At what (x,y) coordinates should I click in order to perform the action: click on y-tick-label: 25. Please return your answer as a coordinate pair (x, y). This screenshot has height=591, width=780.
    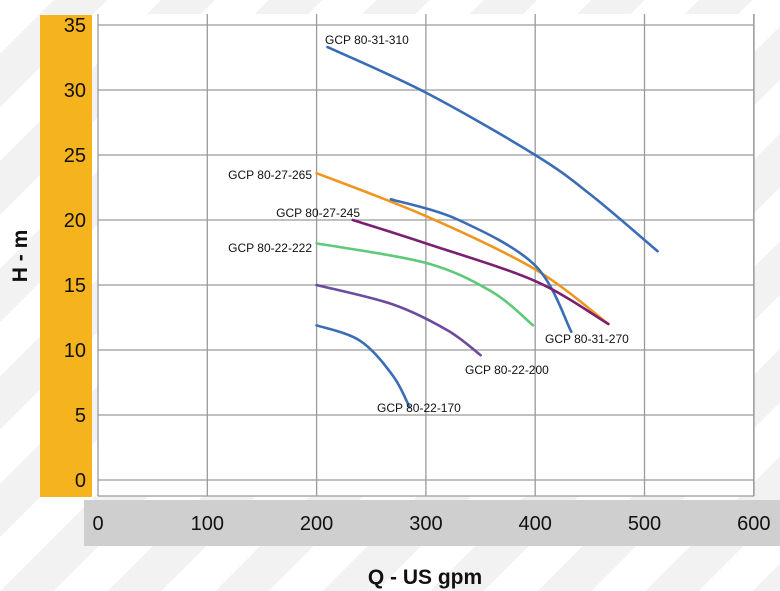
    Looking at the image, I should click on (75, 156).